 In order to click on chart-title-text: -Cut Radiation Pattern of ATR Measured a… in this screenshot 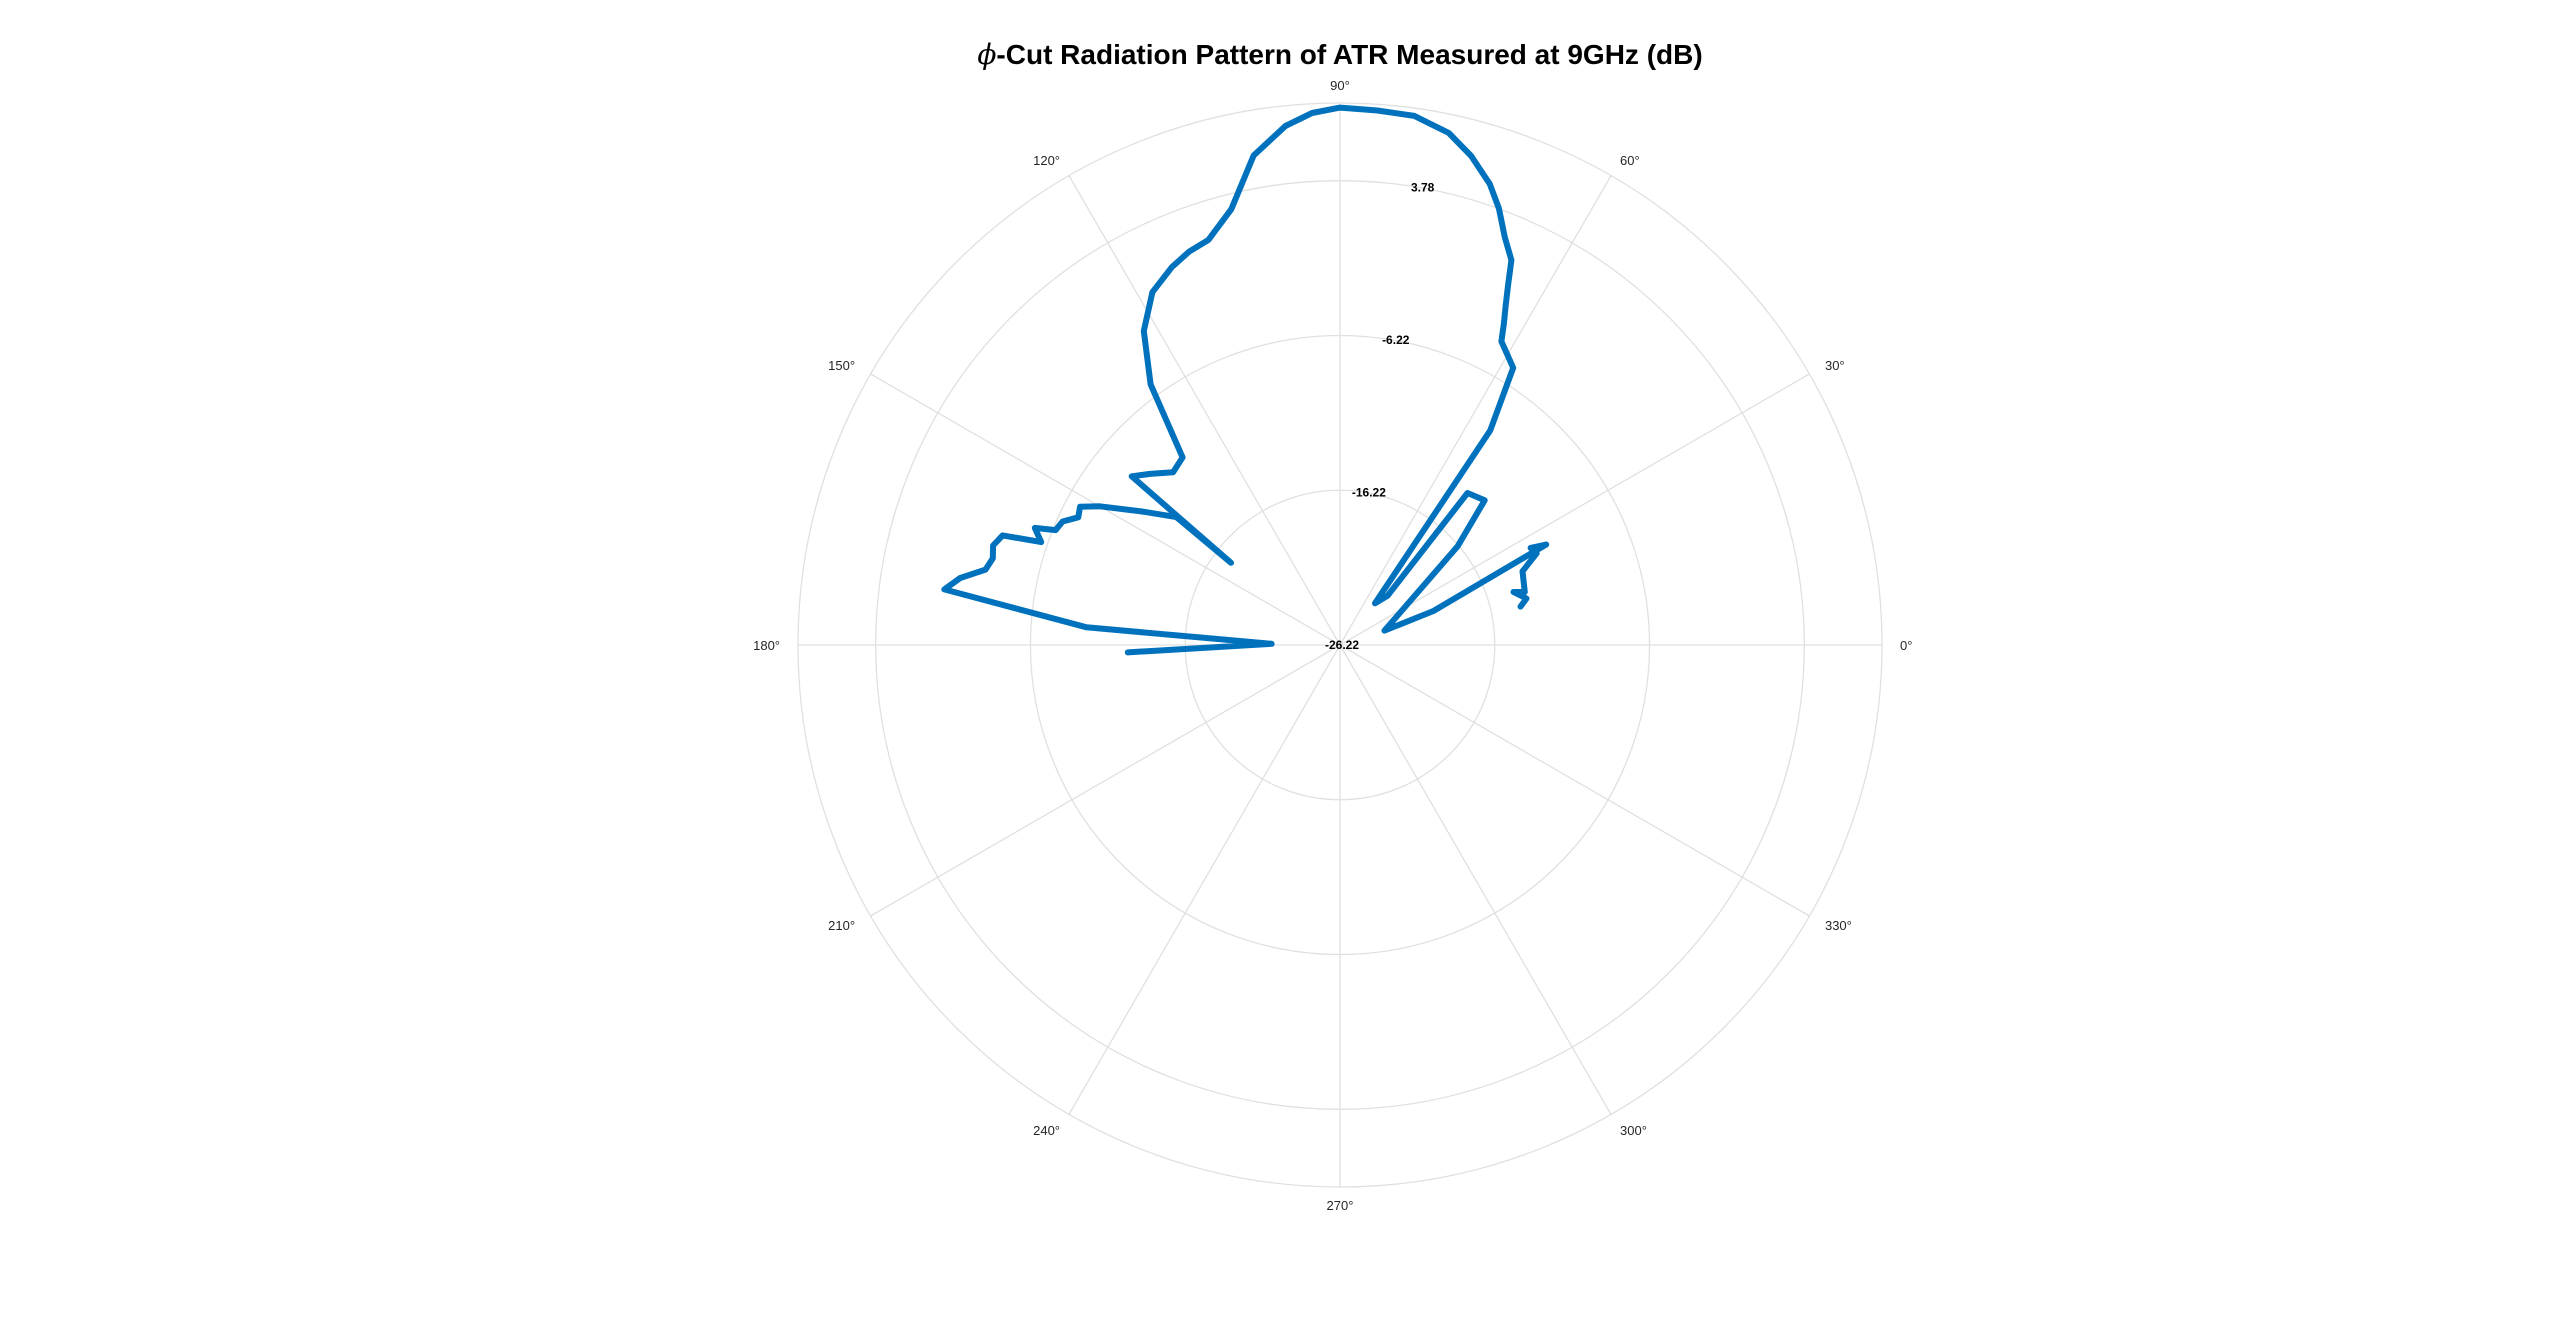, I will do `click(1349, 54)`.